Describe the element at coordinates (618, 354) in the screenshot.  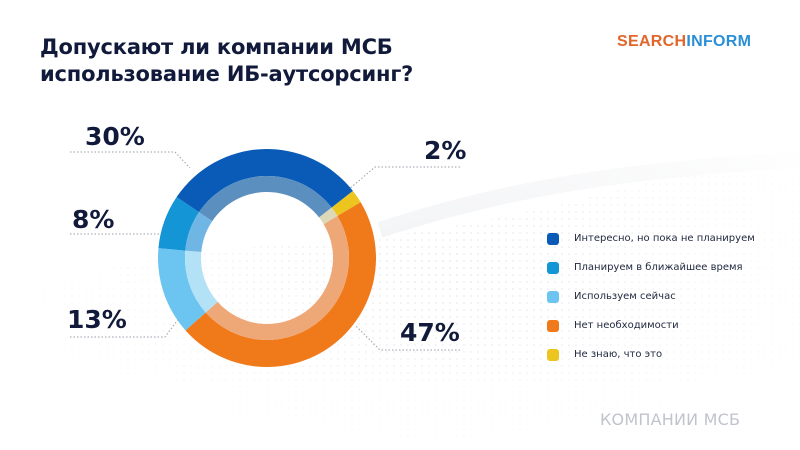
I see `legend-label: Не знаю, что это` at that location.